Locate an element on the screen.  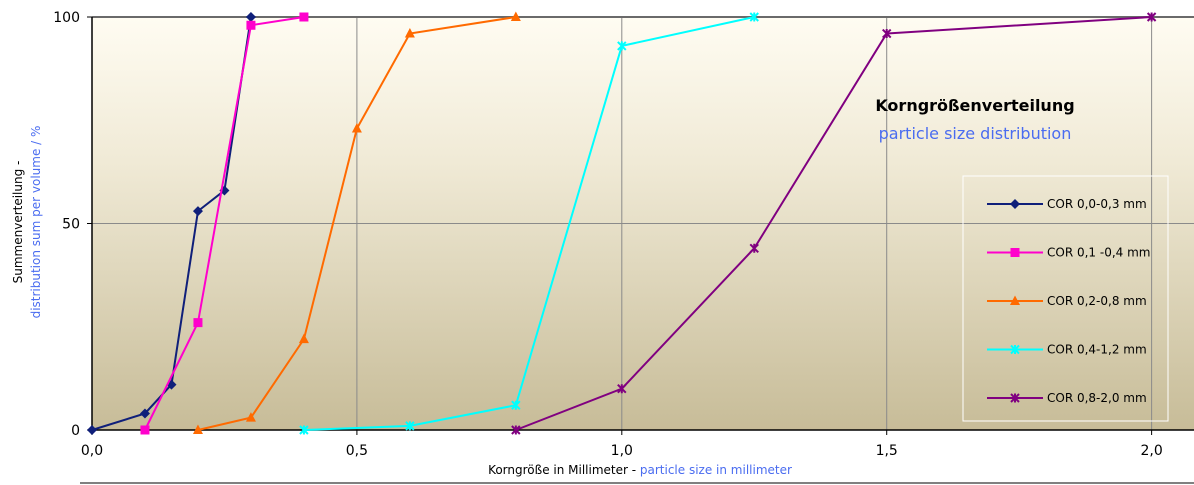
legend-label: COR 0,1 -0,4 mm is located at coordinates (1098, 253).